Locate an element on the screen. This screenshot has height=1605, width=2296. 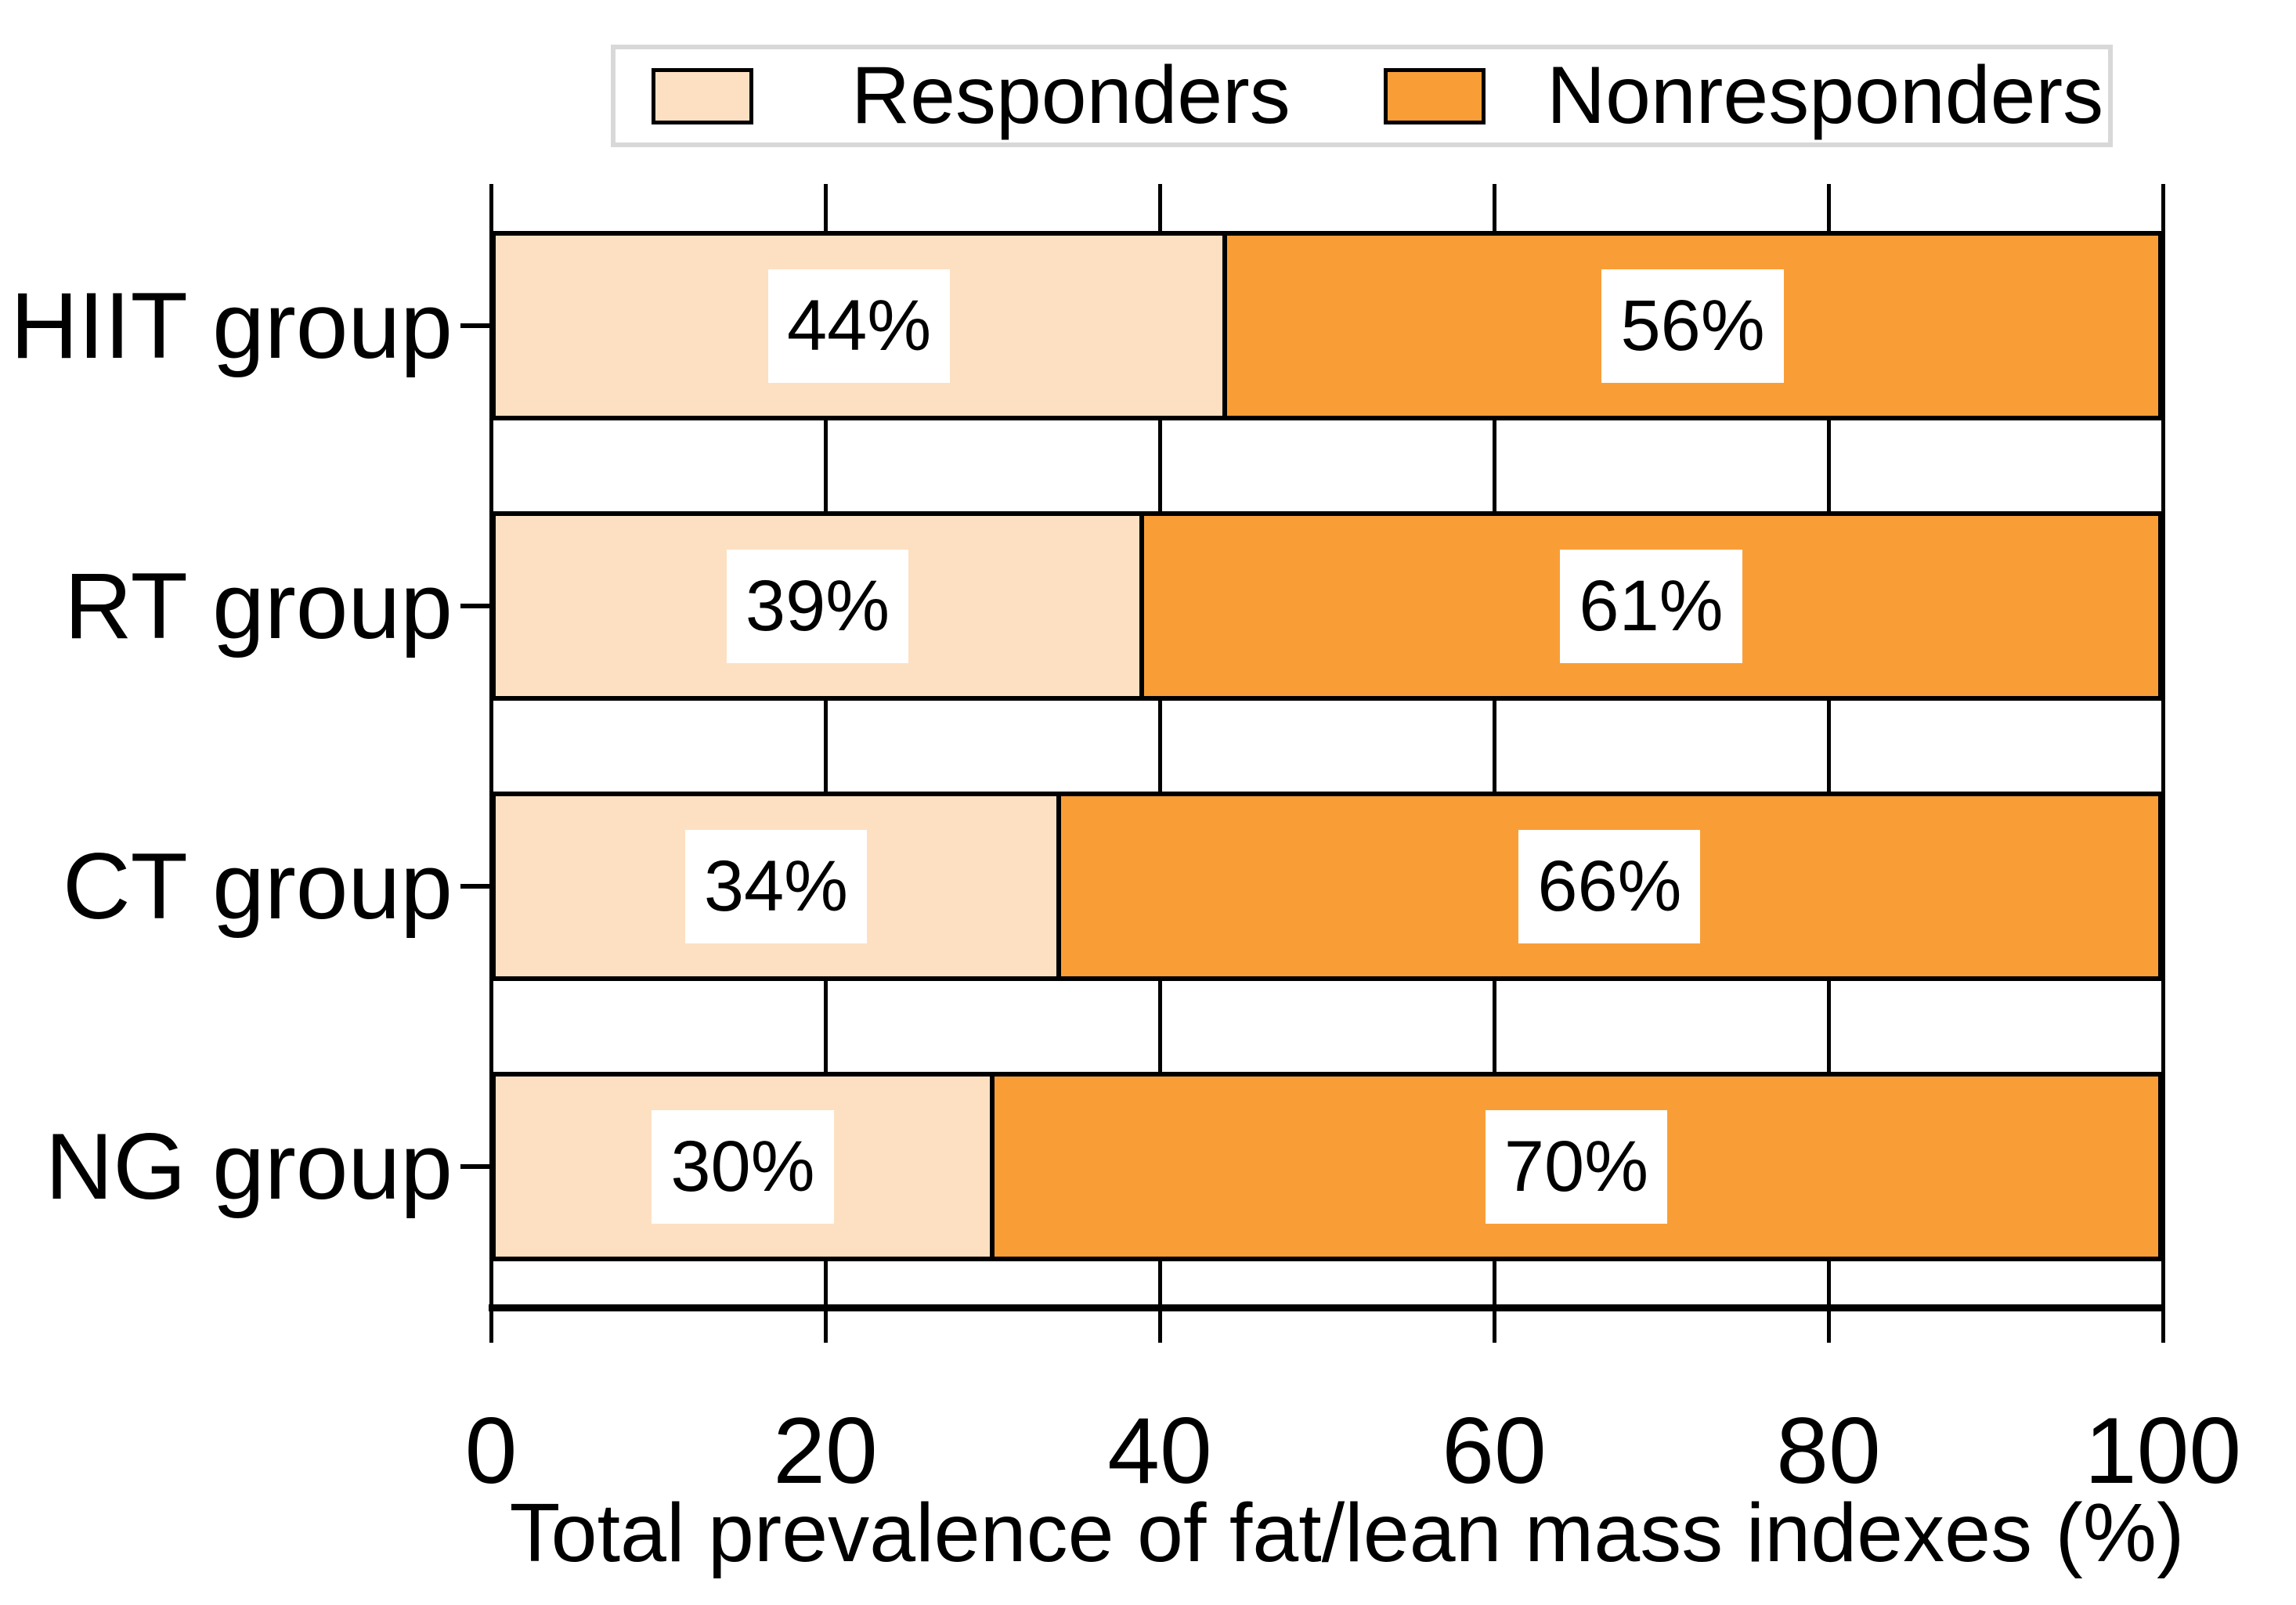
legend-swatch-responders is located at coordinates (702, 96).